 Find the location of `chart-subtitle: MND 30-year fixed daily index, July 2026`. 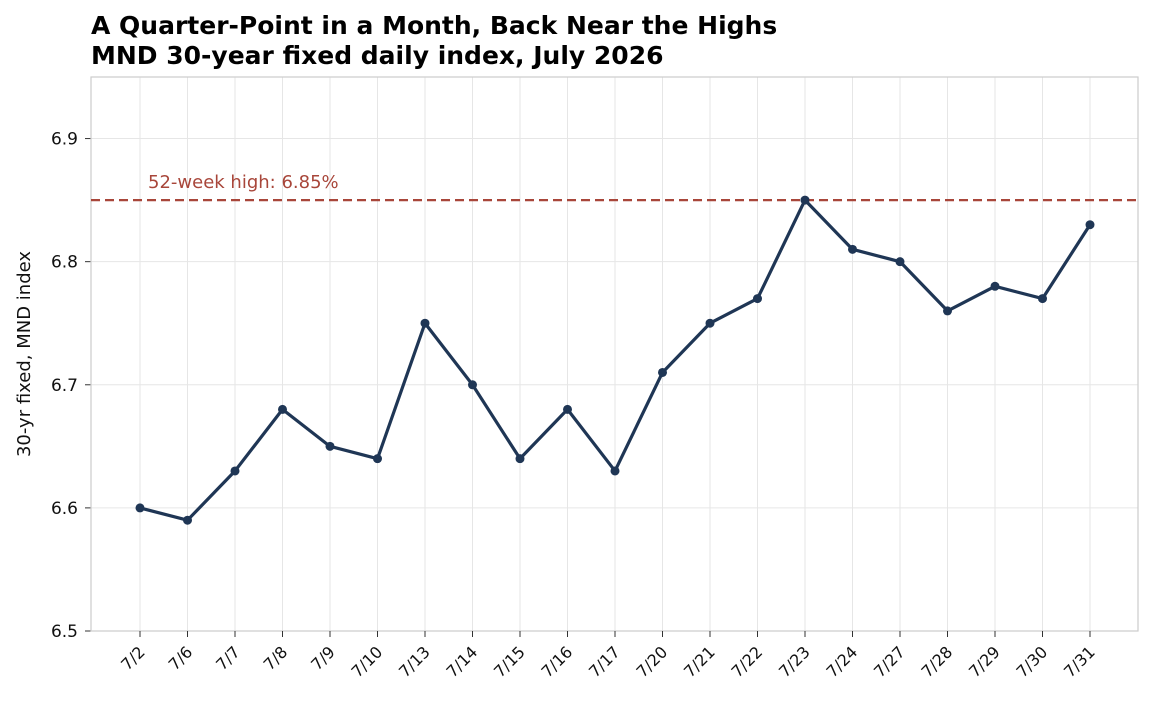

chart-subtitle: MND 30-year fixed daily index, July 2026 is located at coordinates (377, 55).